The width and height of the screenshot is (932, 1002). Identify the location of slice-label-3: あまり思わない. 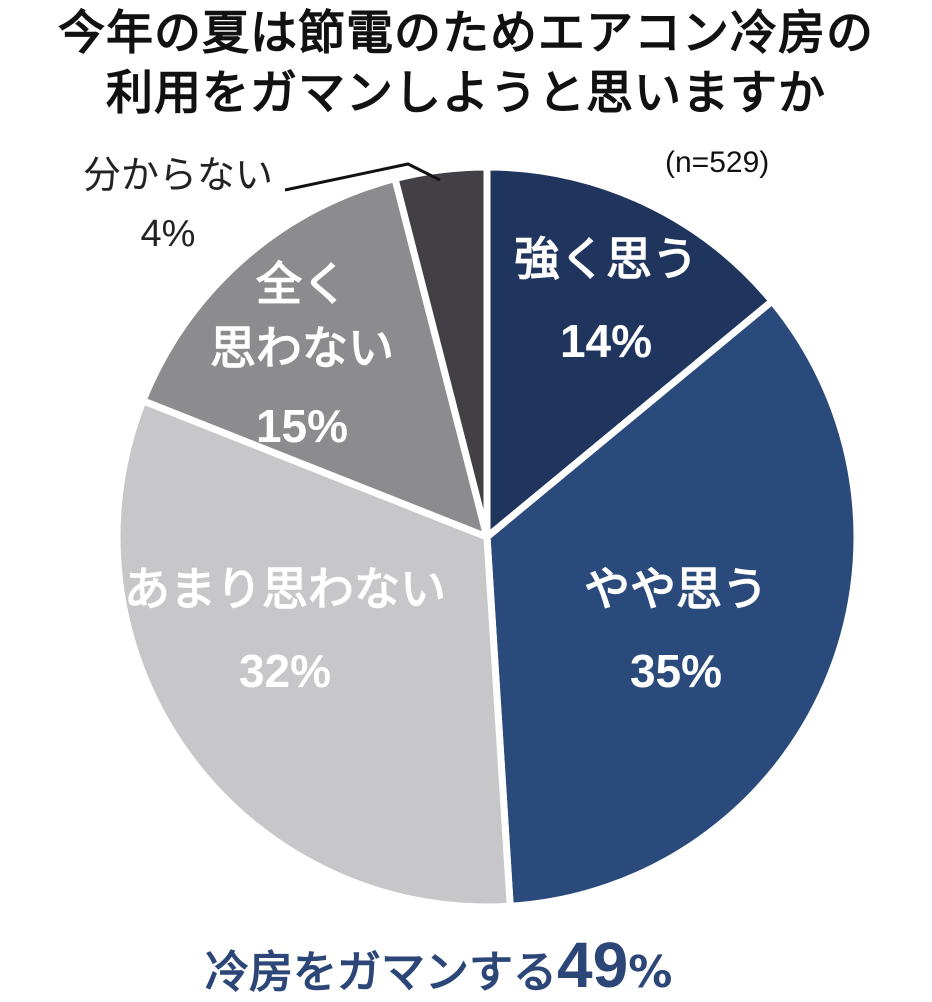
(285, 589).